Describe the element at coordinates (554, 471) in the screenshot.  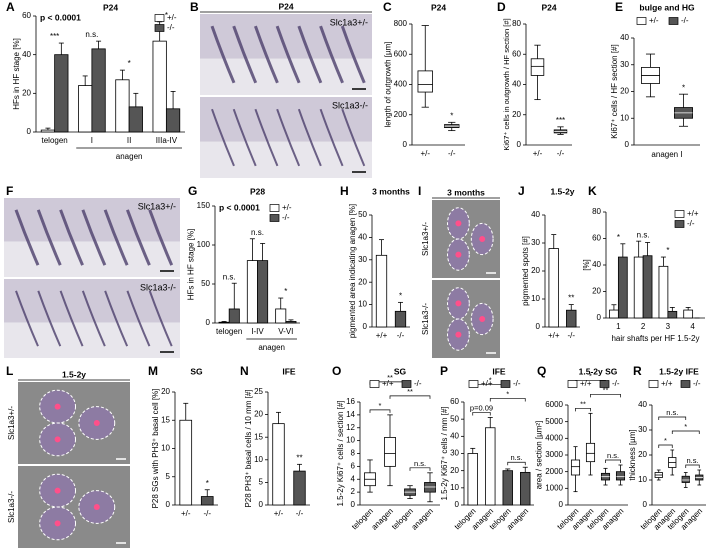
I see `y-tick-label: 2000` at that location.